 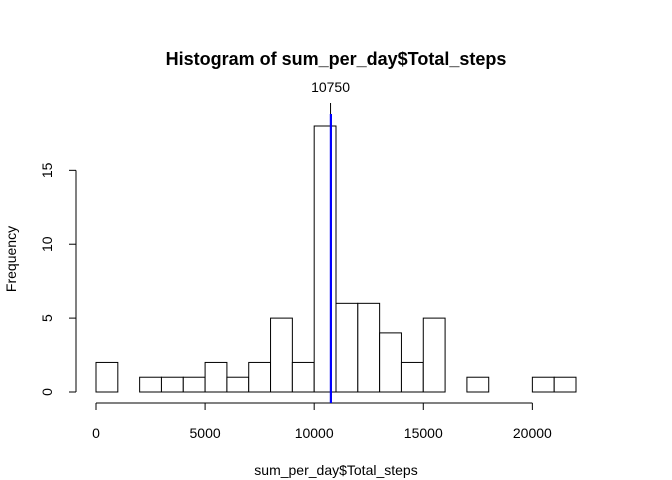 I want to click on y-tick-label-3: 15, so click(x=47, y=170).